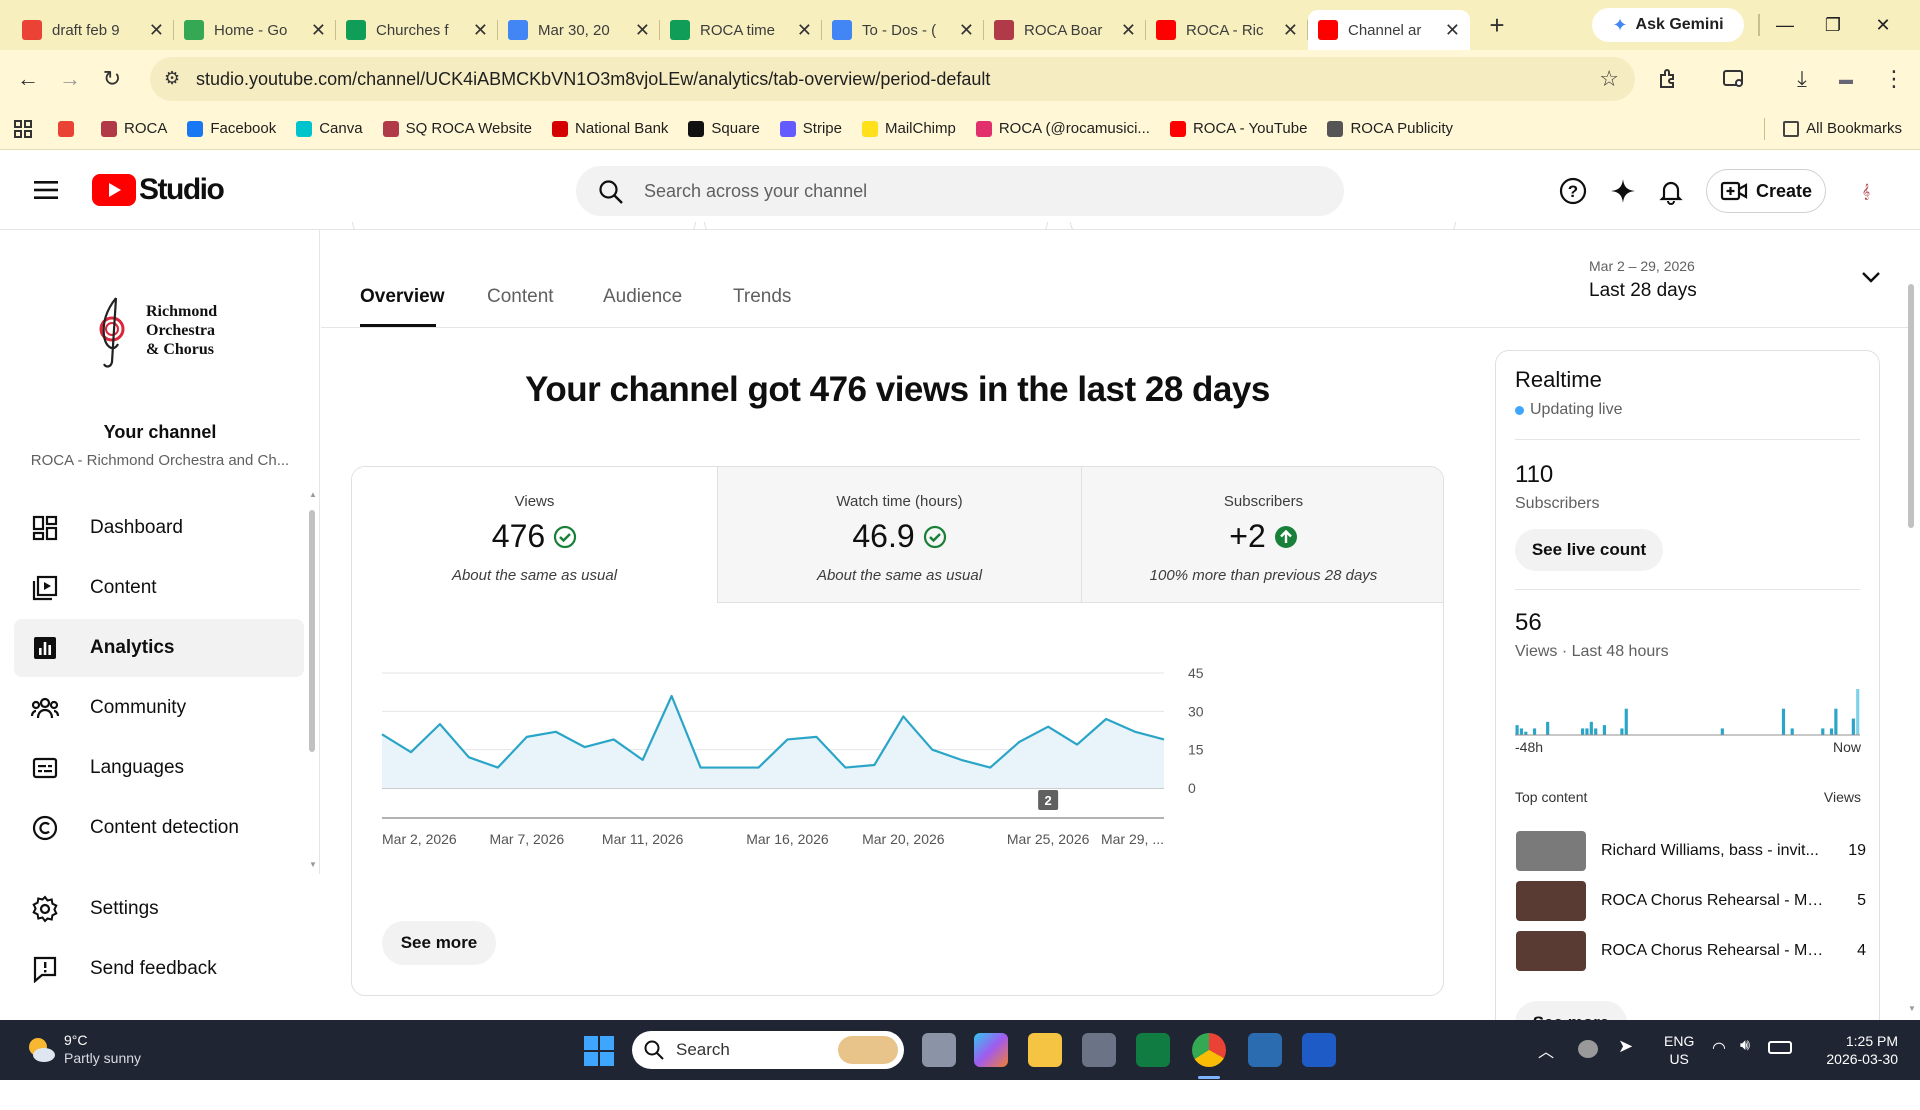 The height and width of the screenshot is (1110, 1920). Describe the element at coordinates (1671, 191) in the screenshot. I see `notifications-bell-icon` at that location.